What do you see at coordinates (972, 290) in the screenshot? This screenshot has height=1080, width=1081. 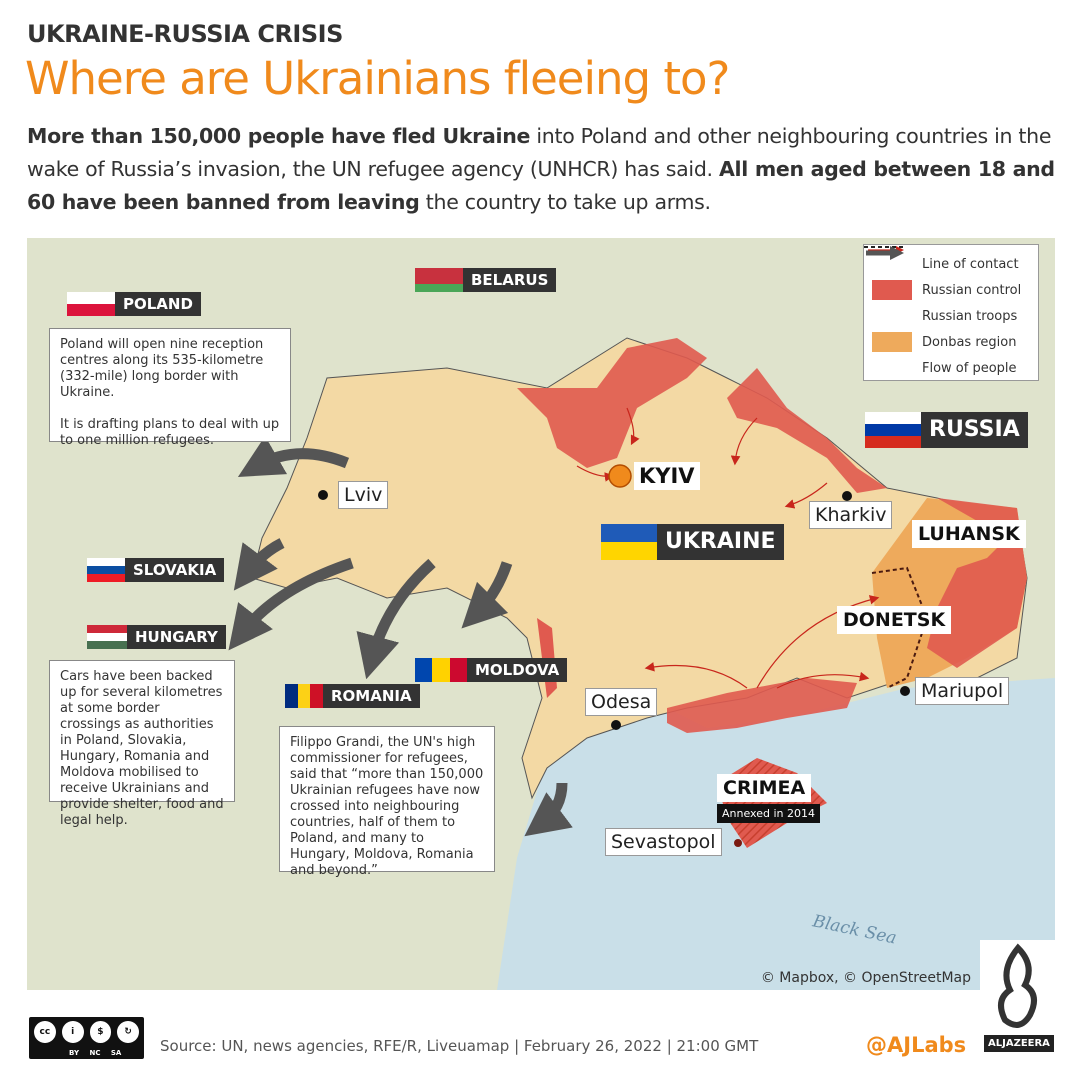 I see `legend-label: Russian control` at bounding box center [972, 290].